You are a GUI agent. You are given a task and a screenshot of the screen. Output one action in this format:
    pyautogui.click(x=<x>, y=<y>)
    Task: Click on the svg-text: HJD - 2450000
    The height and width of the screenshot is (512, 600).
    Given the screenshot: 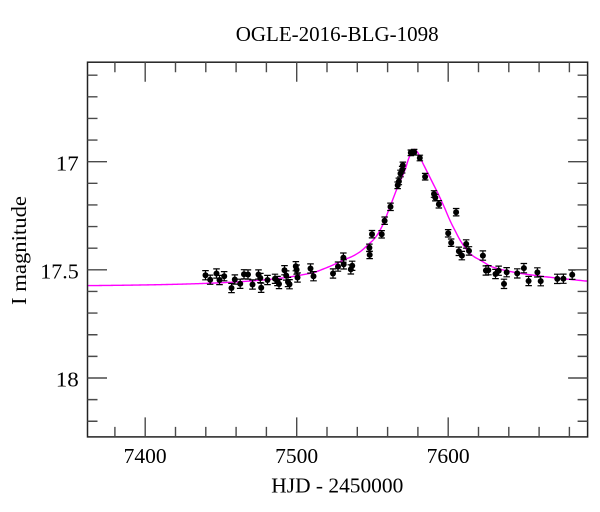 What is the action you would take?
    pyautogui.click(x=337, y=486)
    